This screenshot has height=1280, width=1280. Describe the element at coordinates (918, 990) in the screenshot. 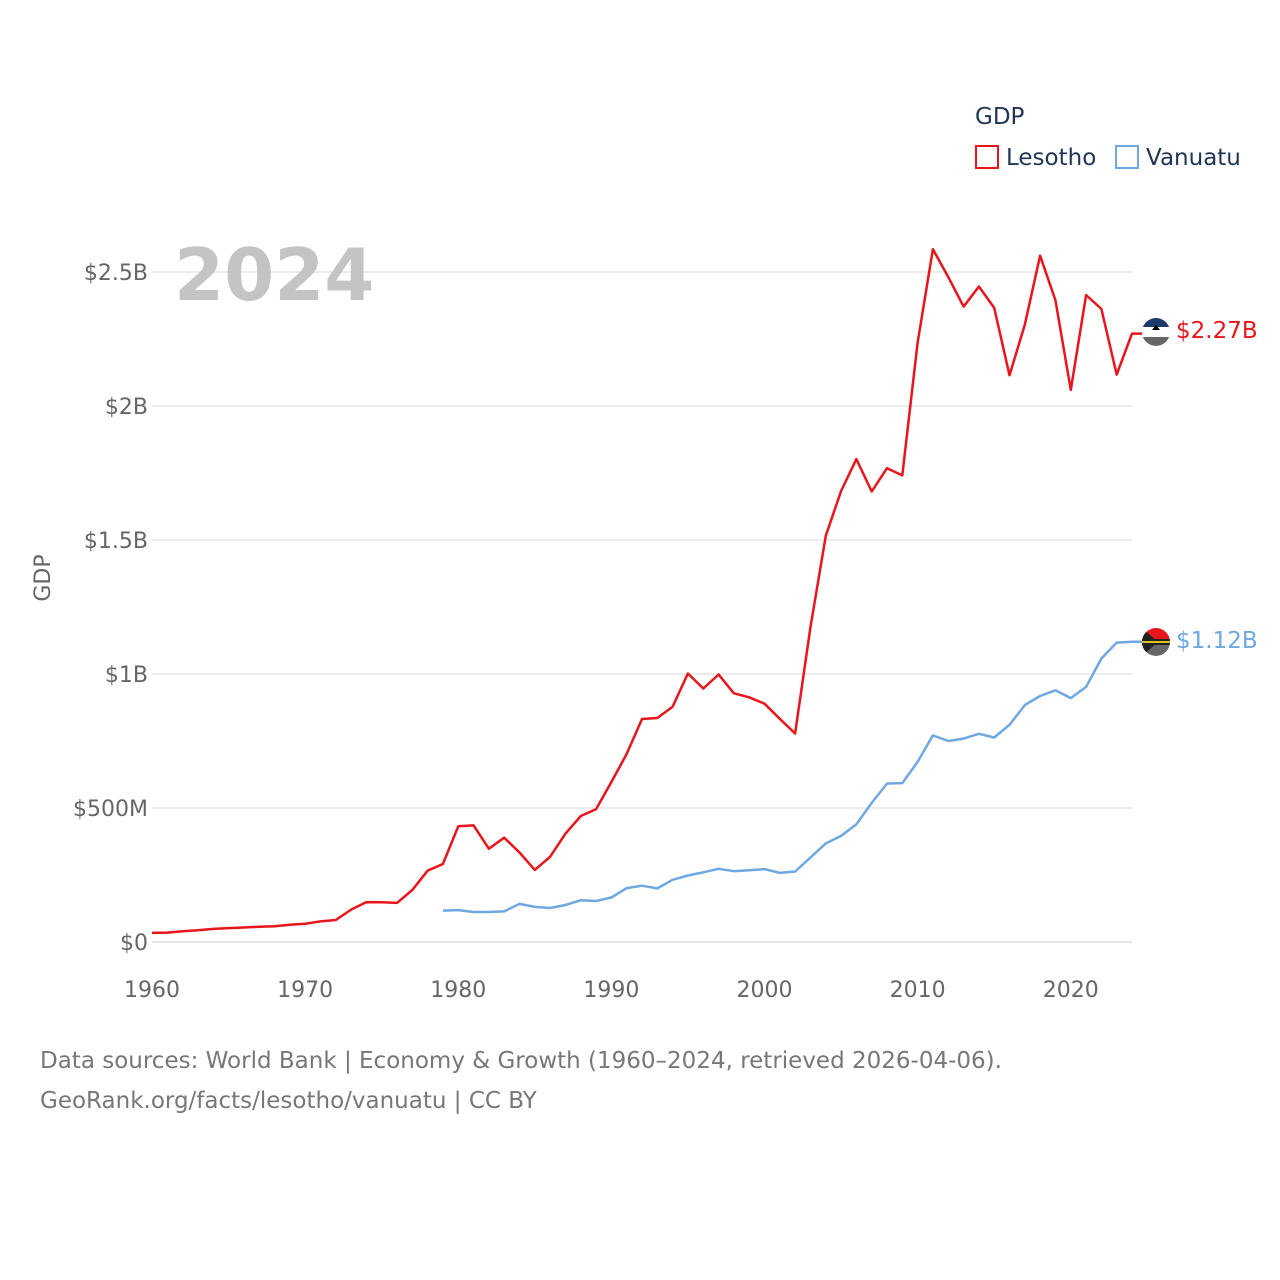

I see `x-tick-label: 2010` at that location.